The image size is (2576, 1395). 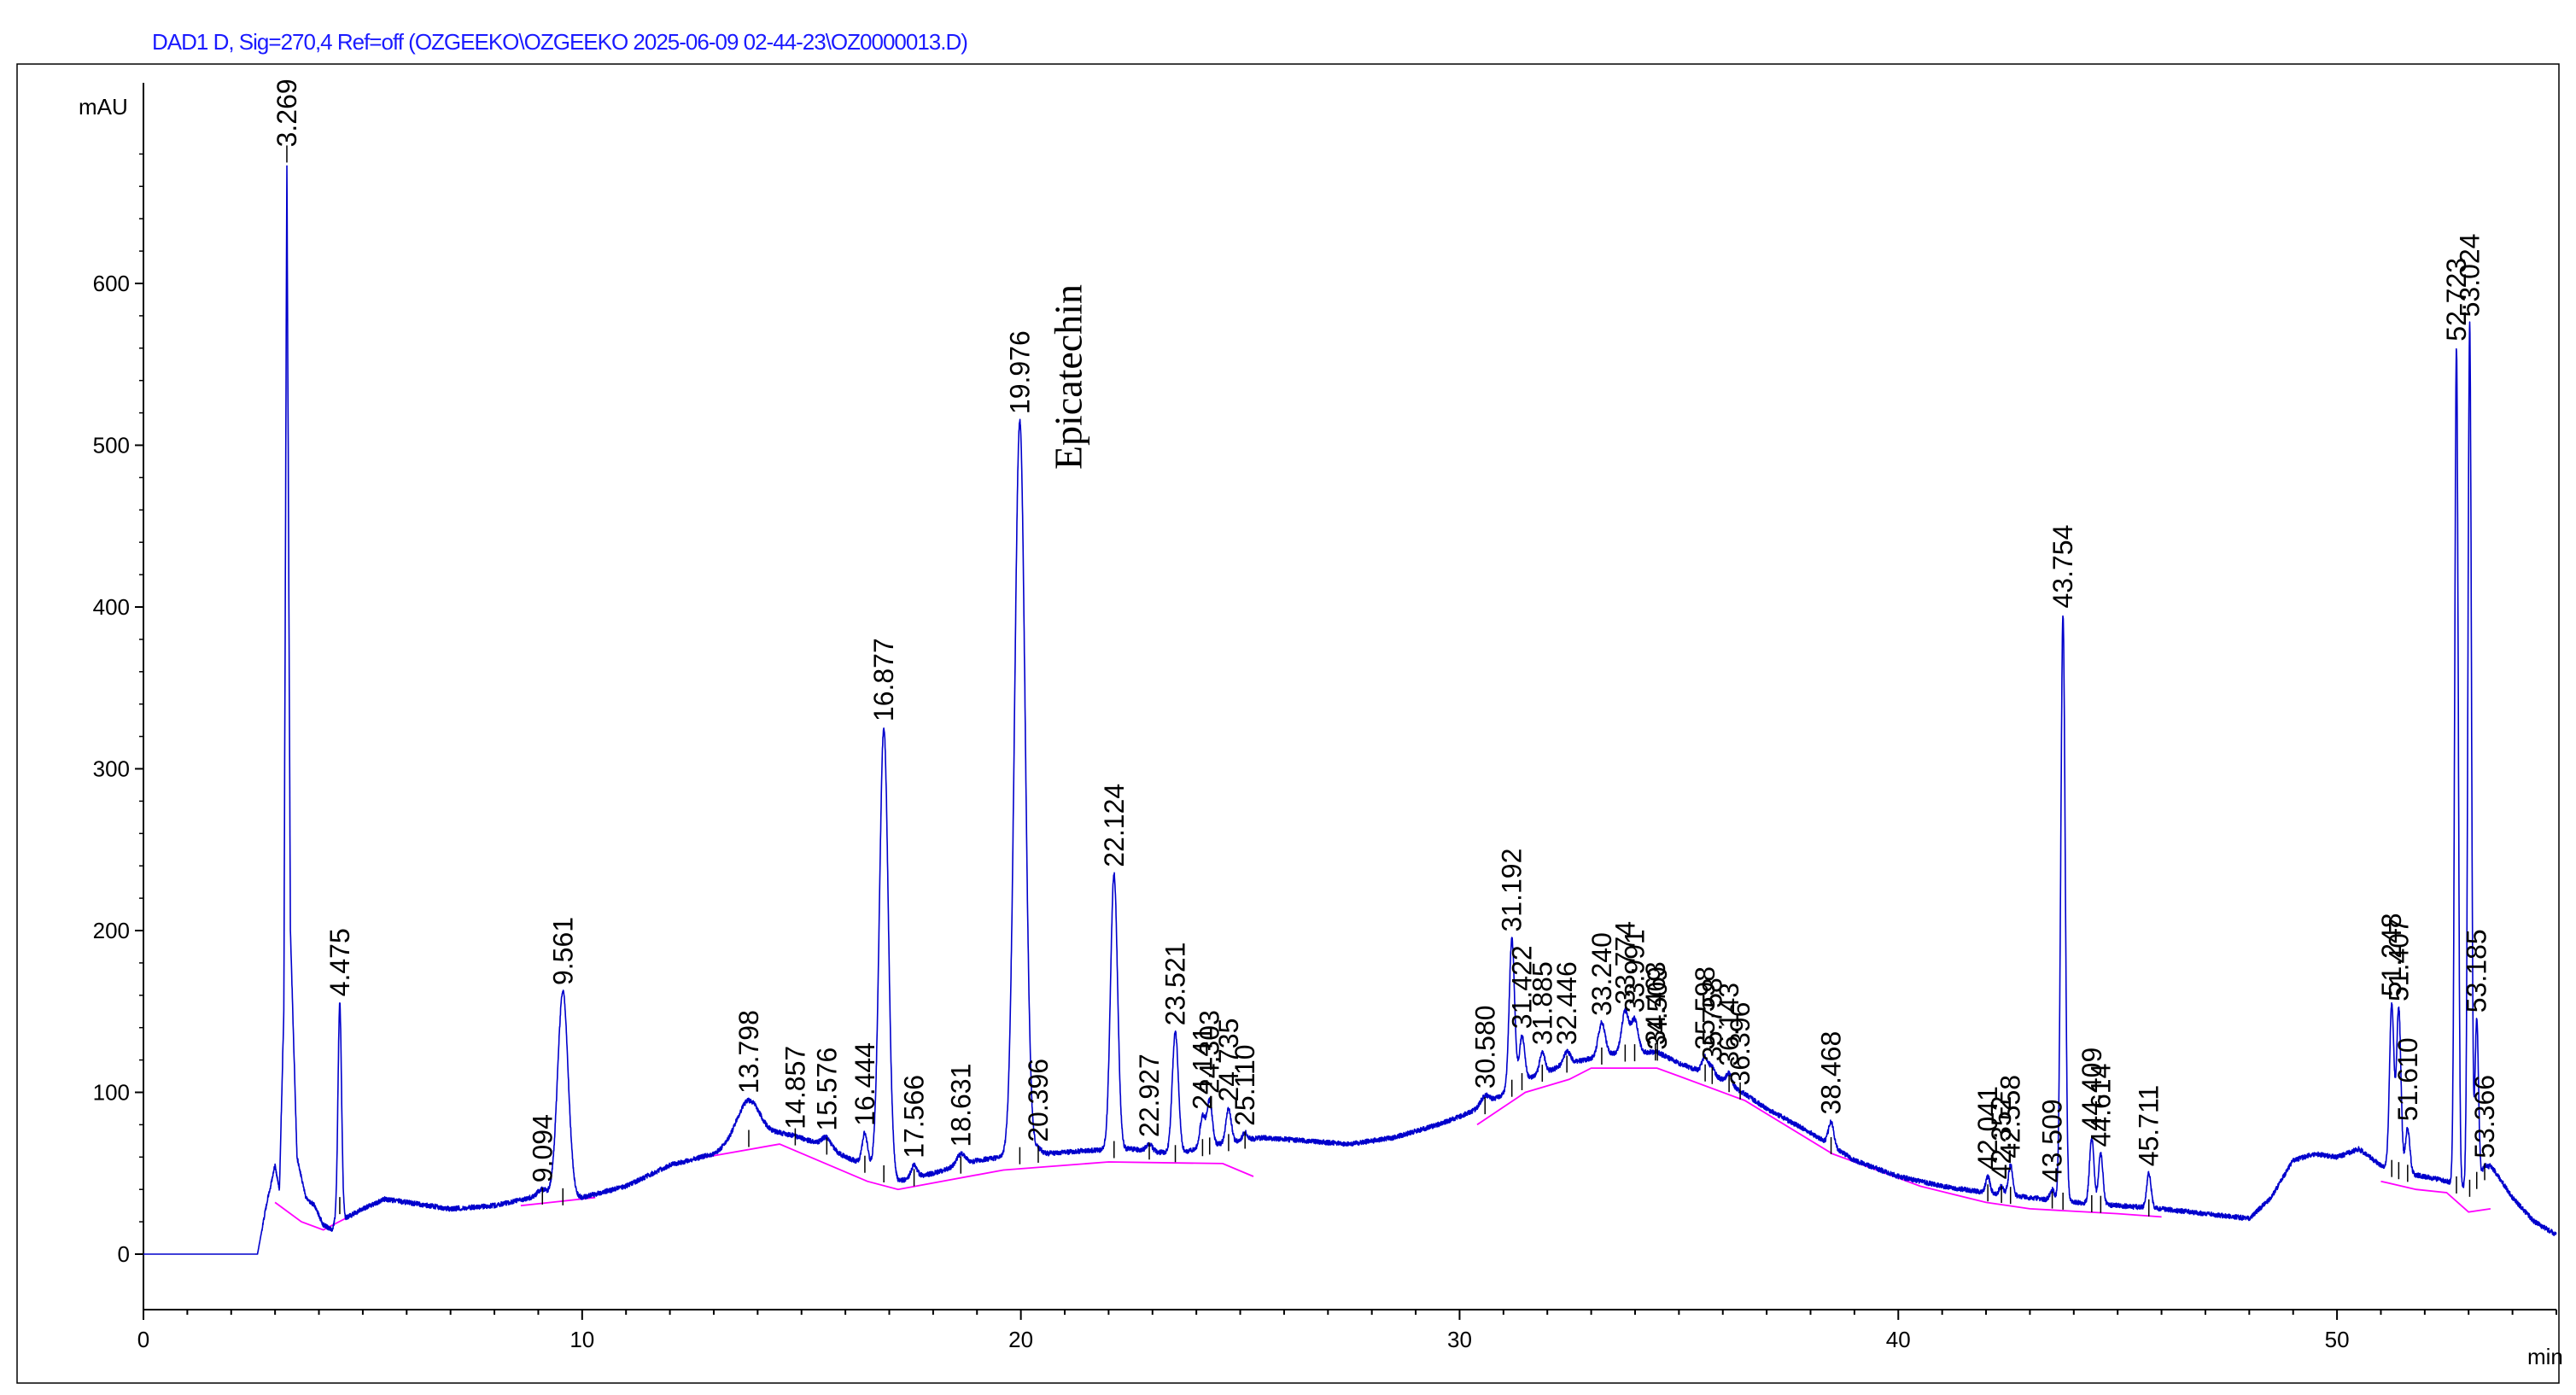 What do you see at coordinates (111, 1093) in the screenshot?
I see `y-tick-label: 100` at bounding box center [111, 1093].